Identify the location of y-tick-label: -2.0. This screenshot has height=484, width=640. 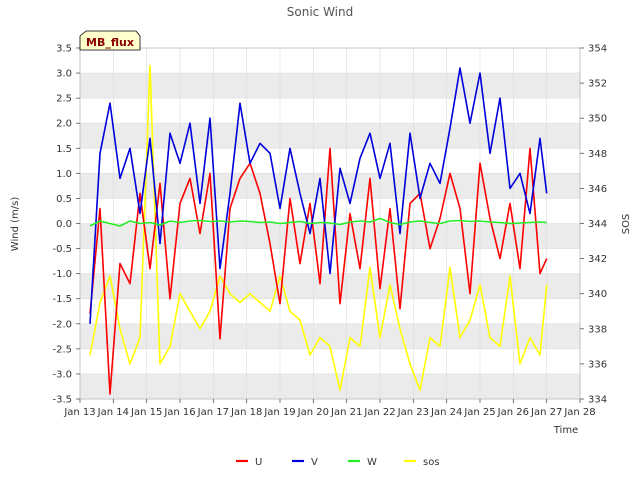
(62, 324).